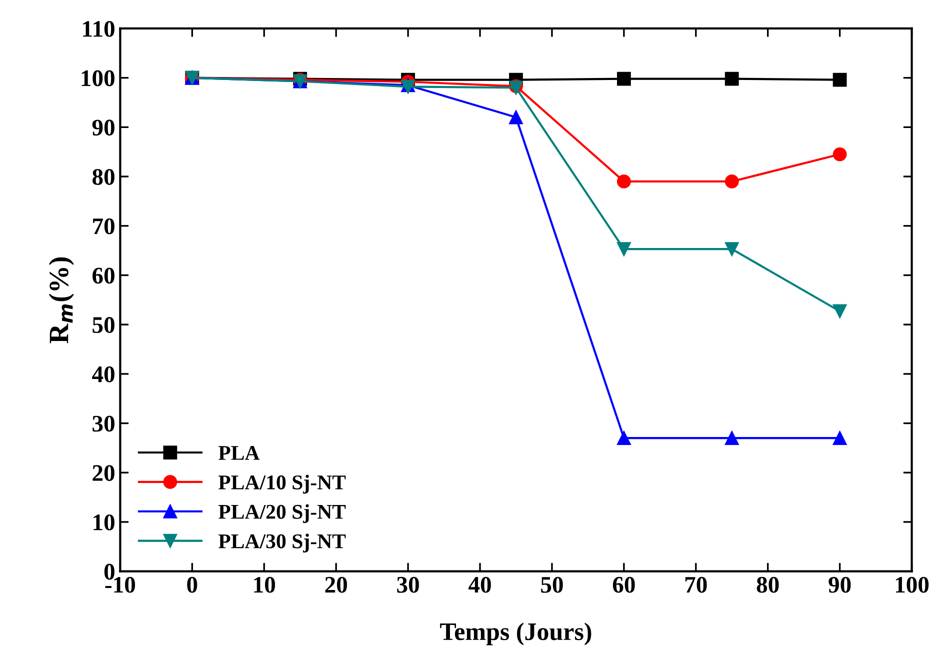  Describe the element at coordinates (192, 584) in the screenshot. I see `x-tick-label: 0` at that location.